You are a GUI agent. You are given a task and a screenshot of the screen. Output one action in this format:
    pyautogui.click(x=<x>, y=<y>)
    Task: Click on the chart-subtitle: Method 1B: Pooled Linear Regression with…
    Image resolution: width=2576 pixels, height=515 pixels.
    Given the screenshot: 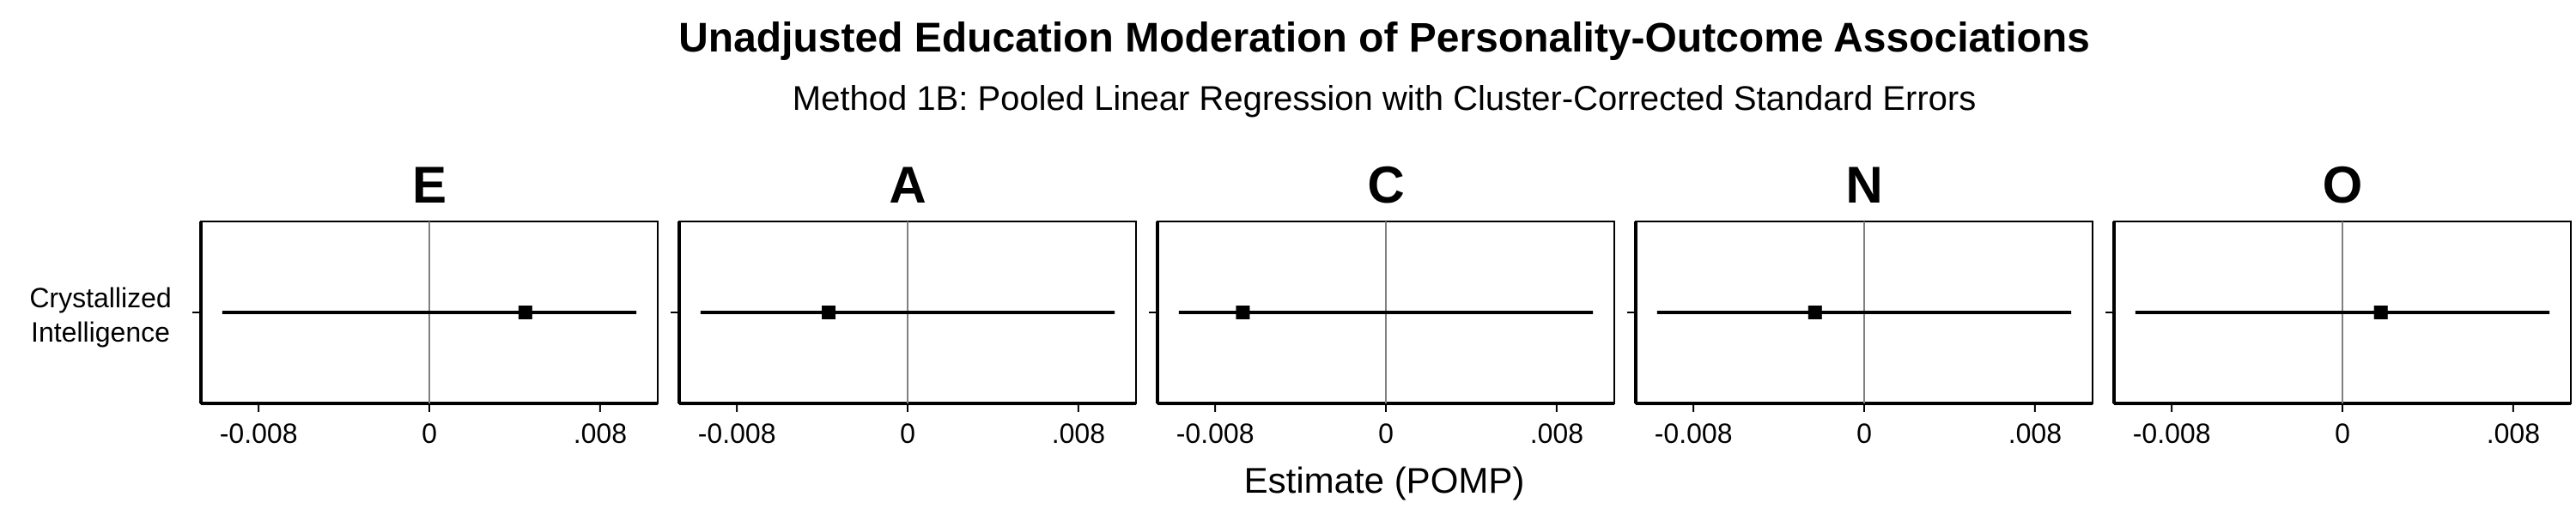 What is the action you would take?
    pyautogui.click(x=1385, y=99)
    